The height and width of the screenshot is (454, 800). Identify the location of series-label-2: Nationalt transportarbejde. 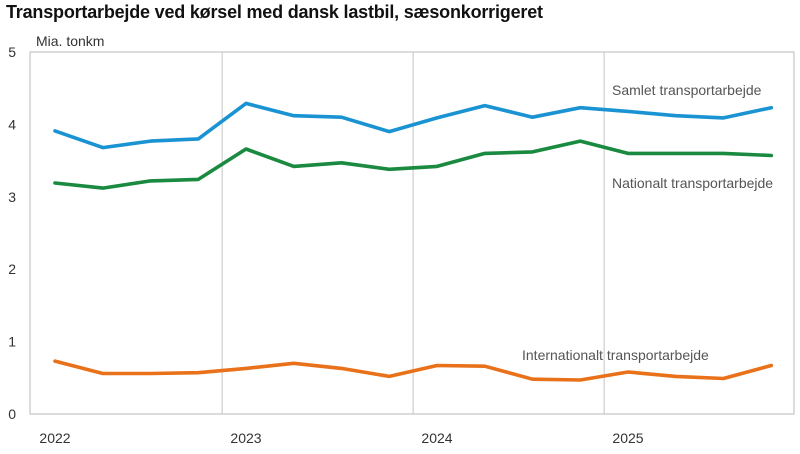
(692, 183).